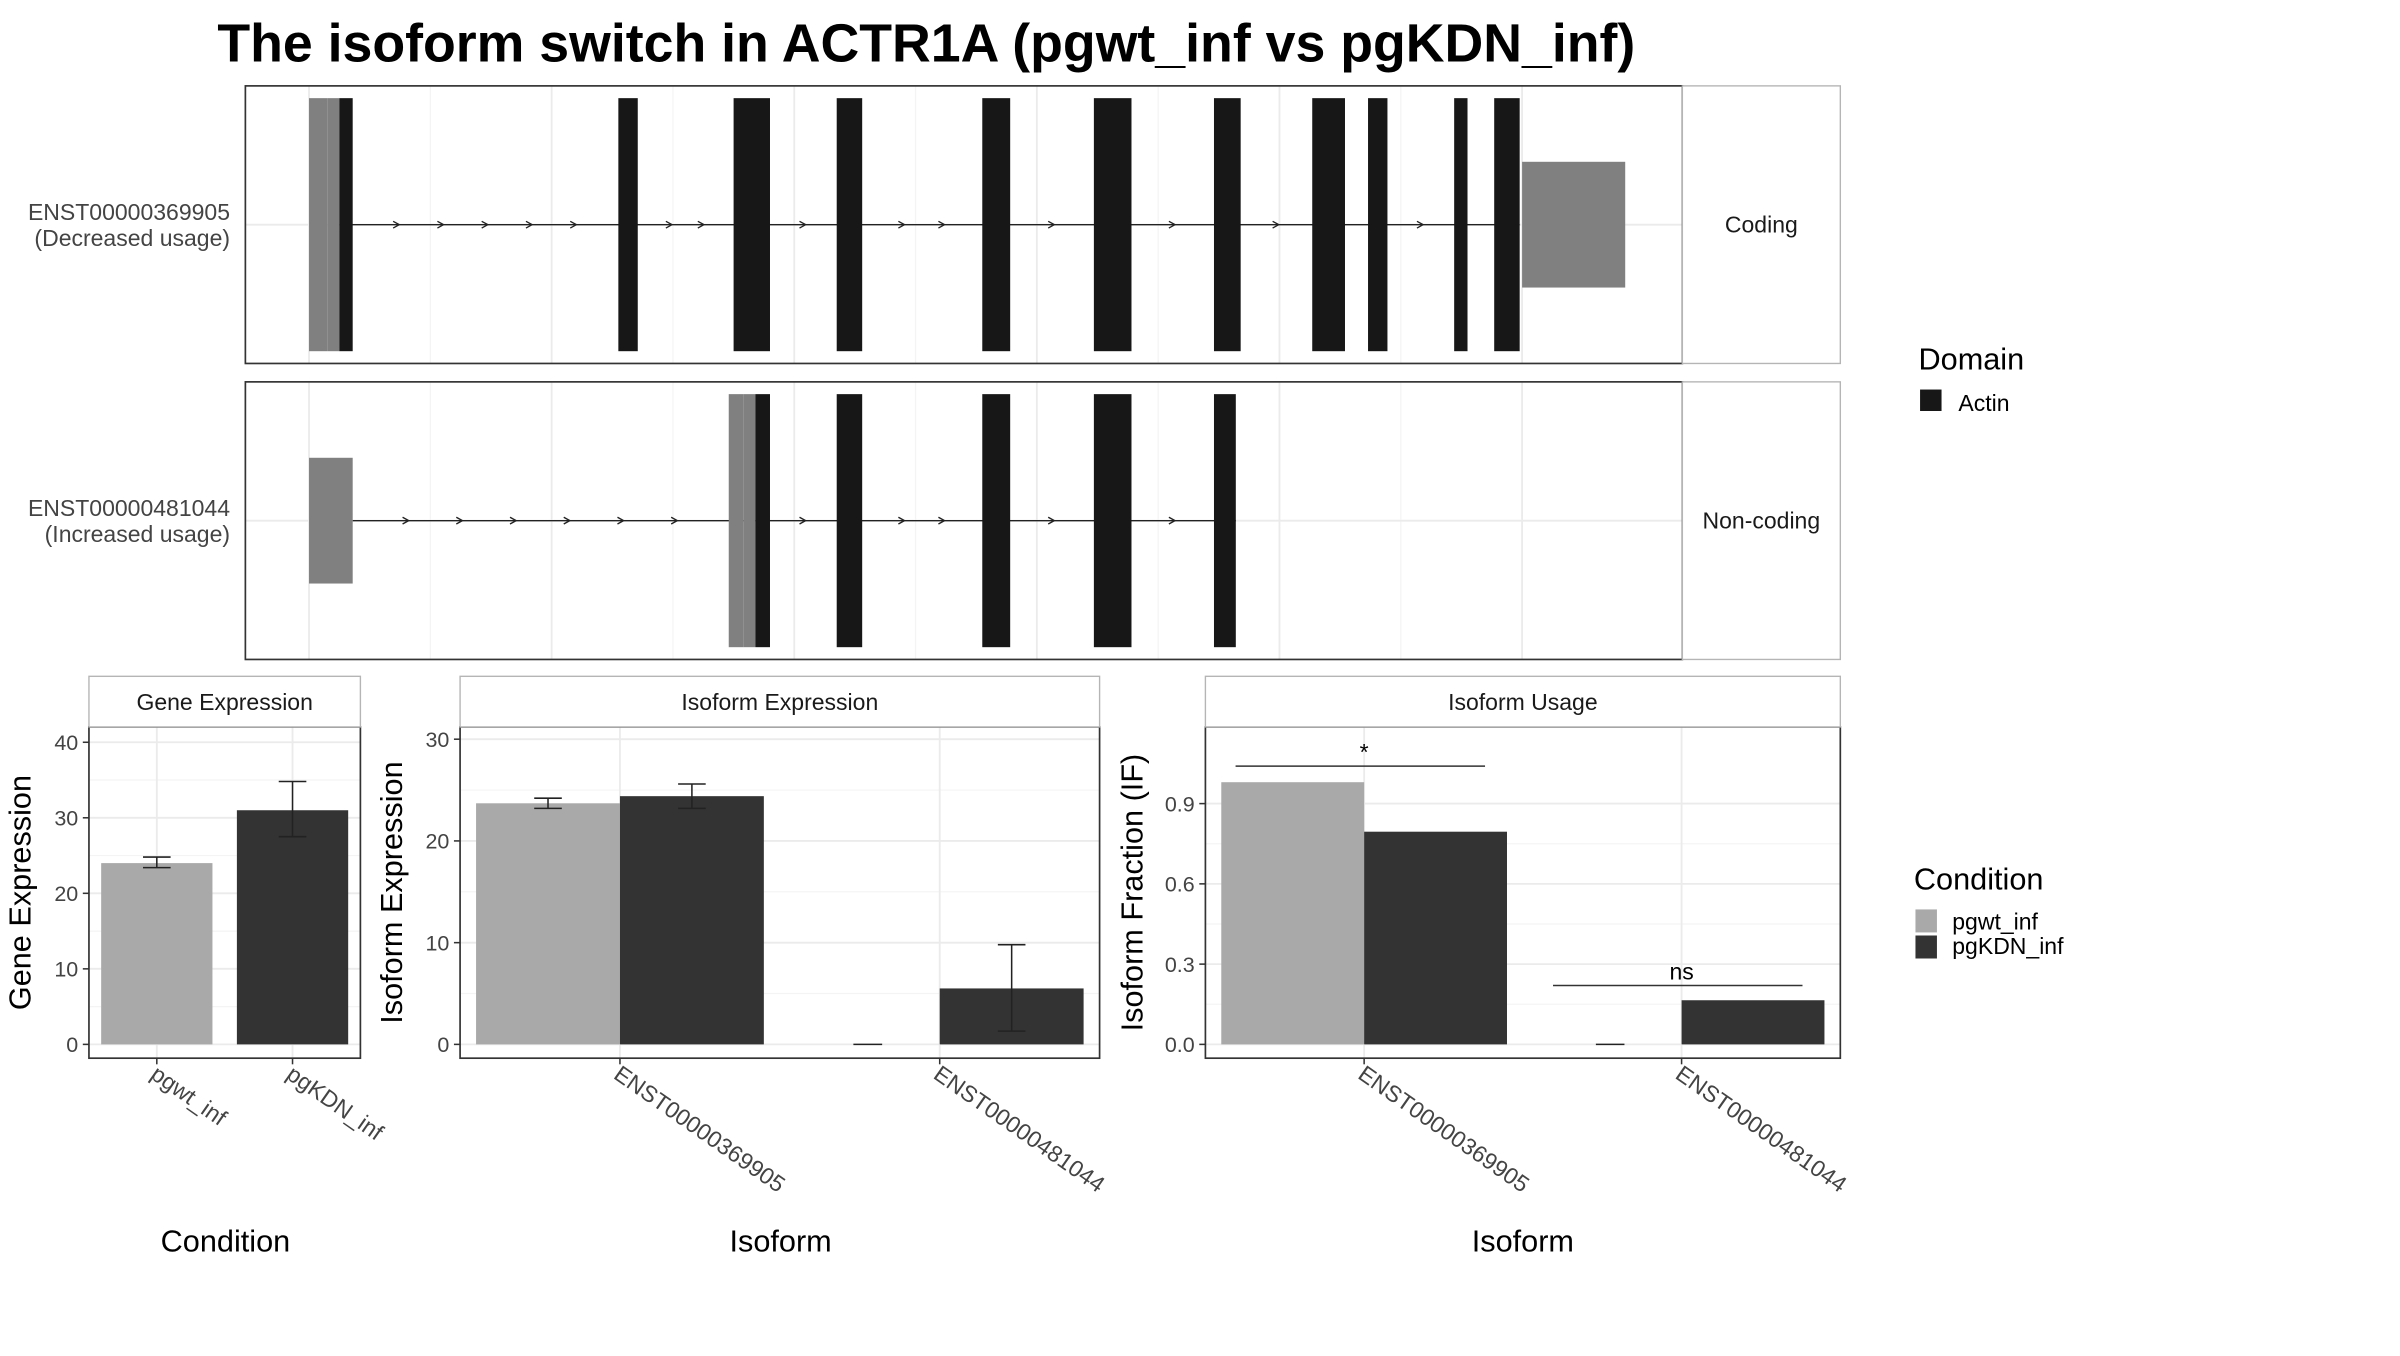 The height and width of the screenshot is (1356, 2400). I want to click on y-tick-label: 0.3, so click(1180, 965).